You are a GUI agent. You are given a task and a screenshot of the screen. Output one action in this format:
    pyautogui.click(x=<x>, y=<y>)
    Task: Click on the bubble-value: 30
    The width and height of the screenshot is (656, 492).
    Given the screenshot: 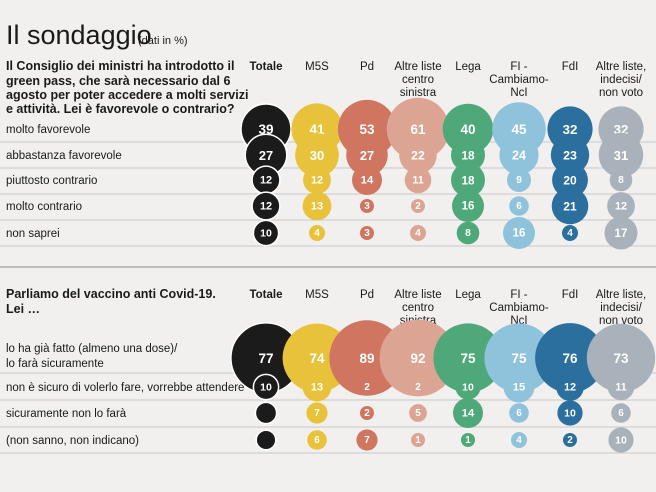 What is the action you would take?
    pyautogui.click(x=317, y=155)
    